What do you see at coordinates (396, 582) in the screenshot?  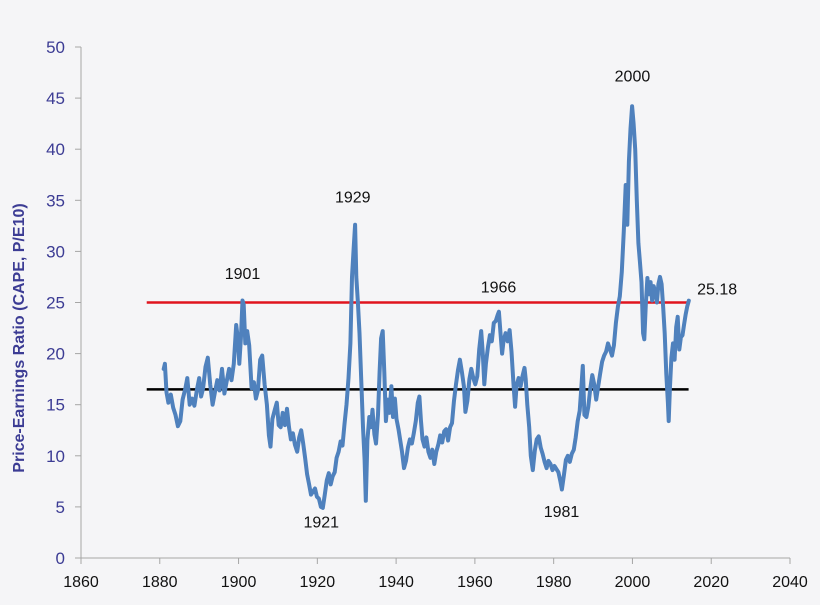 I see `x-tick-label: 1940` at bounding box center [396, 582].